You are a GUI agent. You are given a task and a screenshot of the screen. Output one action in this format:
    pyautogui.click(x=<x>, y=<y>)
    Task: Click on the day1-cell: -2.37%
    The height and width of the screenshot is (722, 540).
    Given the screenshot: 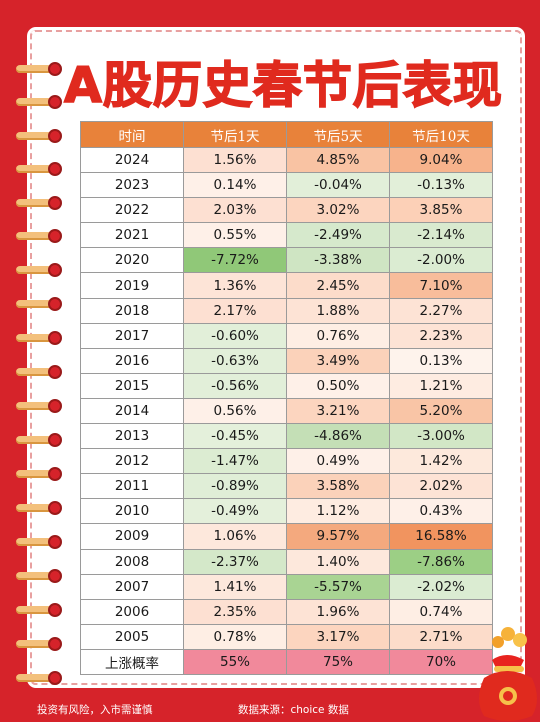 What is the action you would take?
    pyautogui.click(x=235, y=561)
    